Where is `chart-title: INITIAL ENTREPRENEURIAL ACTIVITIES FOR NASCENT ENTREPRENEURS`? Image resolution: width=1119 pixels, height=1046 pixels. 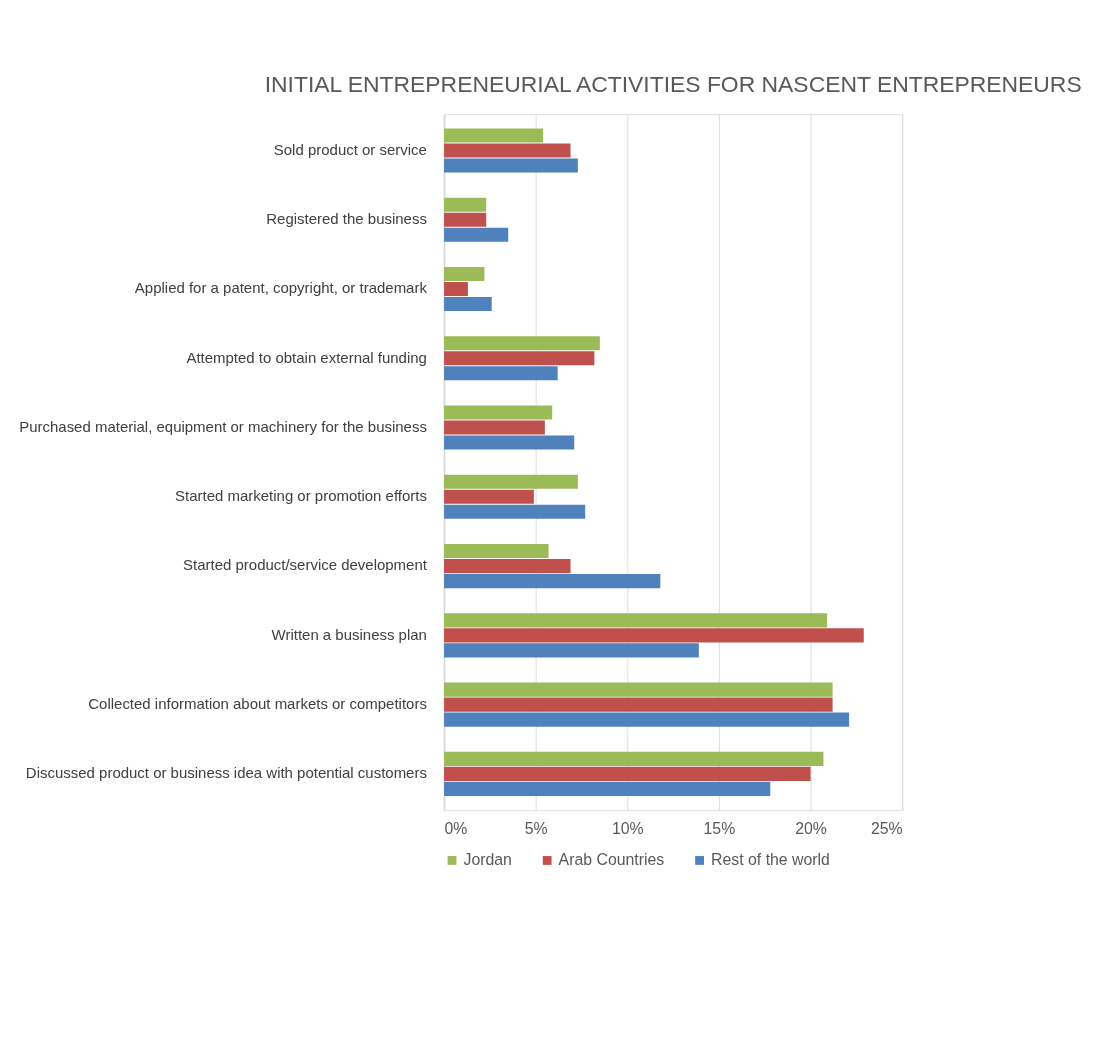
chart-title: INITIAL ENTREPRENEURIAL ACTIVITIES FOR NASCENT ENTREPRENEURS is located at coordinates (673, 84).